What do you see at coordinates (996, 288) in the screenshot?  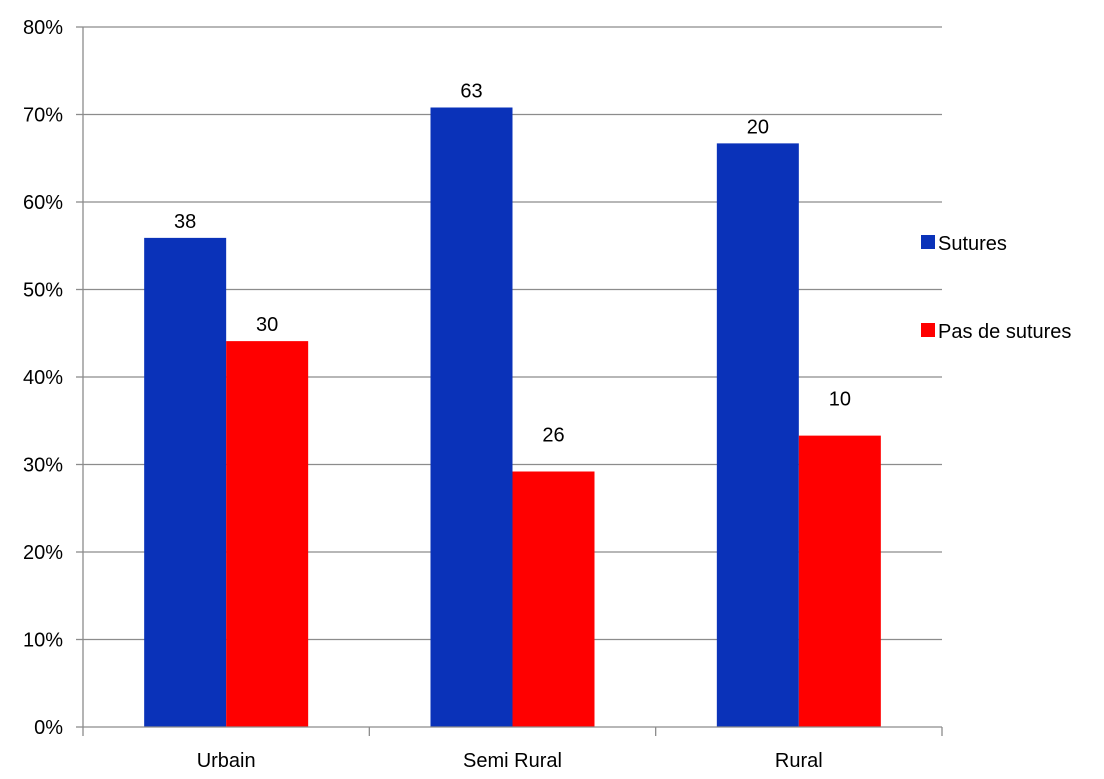 I see `legend: Sutures Pas de sutures` at bounding box center [996, 288].